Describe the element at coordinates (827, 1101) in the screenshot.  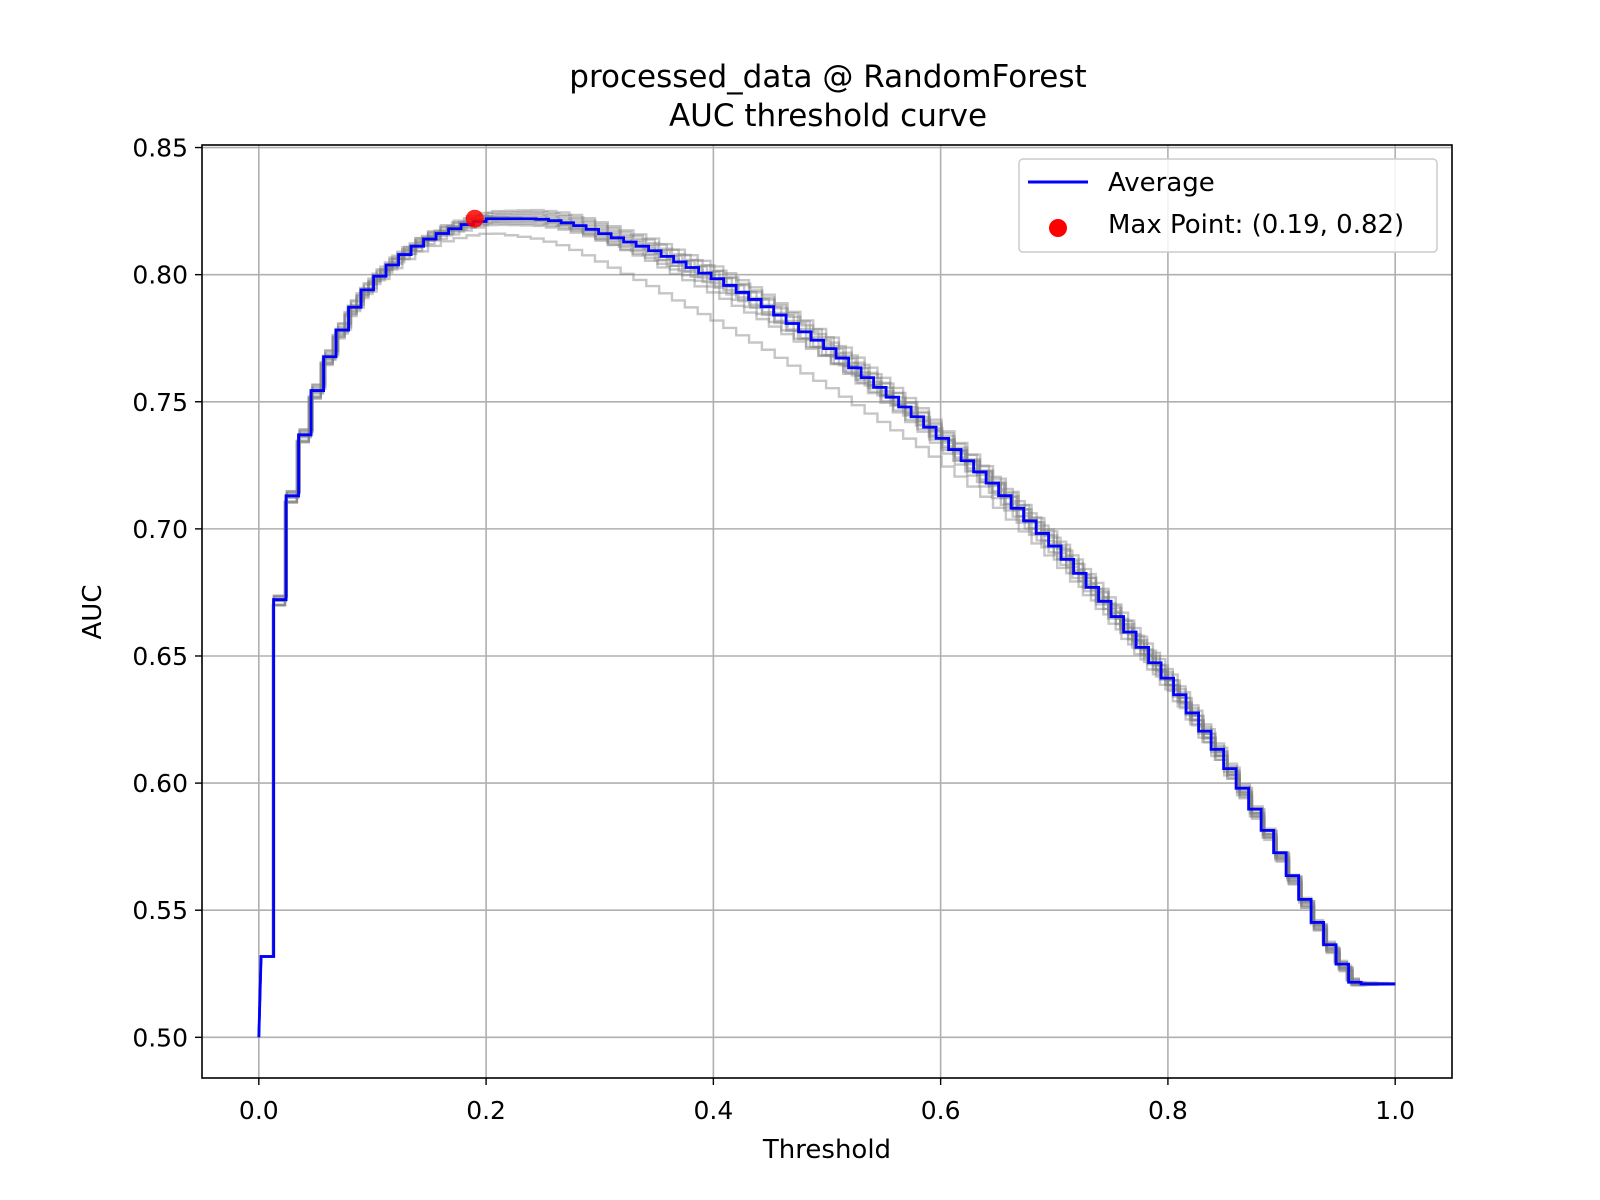
I see `x-axis-ticks: 0.0 0.2 0.4 0.6 0.8 1.0` at that location.